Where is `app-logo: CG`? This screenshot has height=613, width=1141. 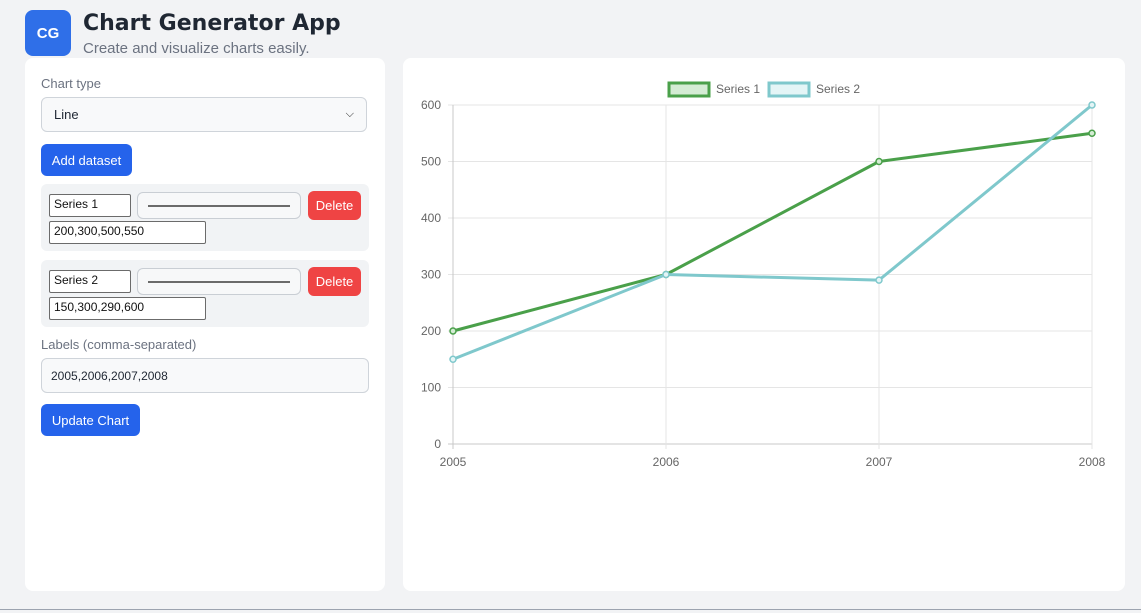
app-logo: CG is located at coordinates (48, 33).